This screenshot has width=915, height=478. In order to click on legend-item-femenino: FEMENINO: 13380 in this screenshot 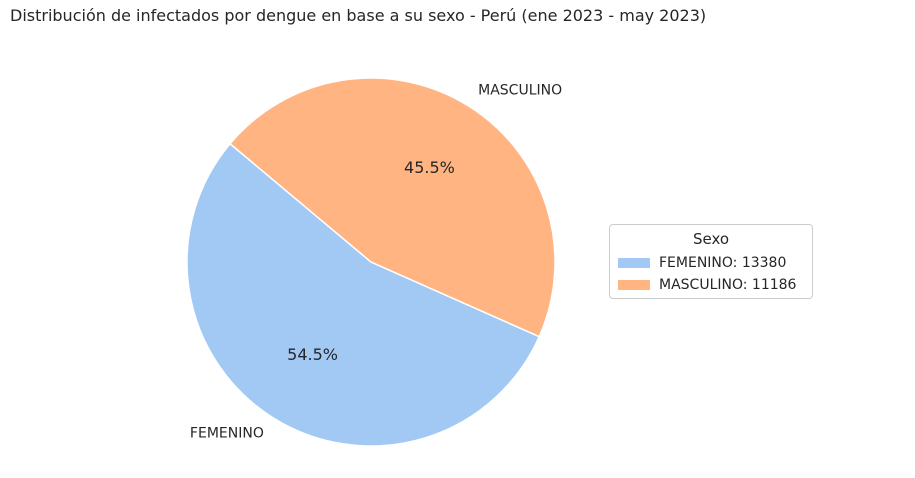, I will do `click(702, 263)`.